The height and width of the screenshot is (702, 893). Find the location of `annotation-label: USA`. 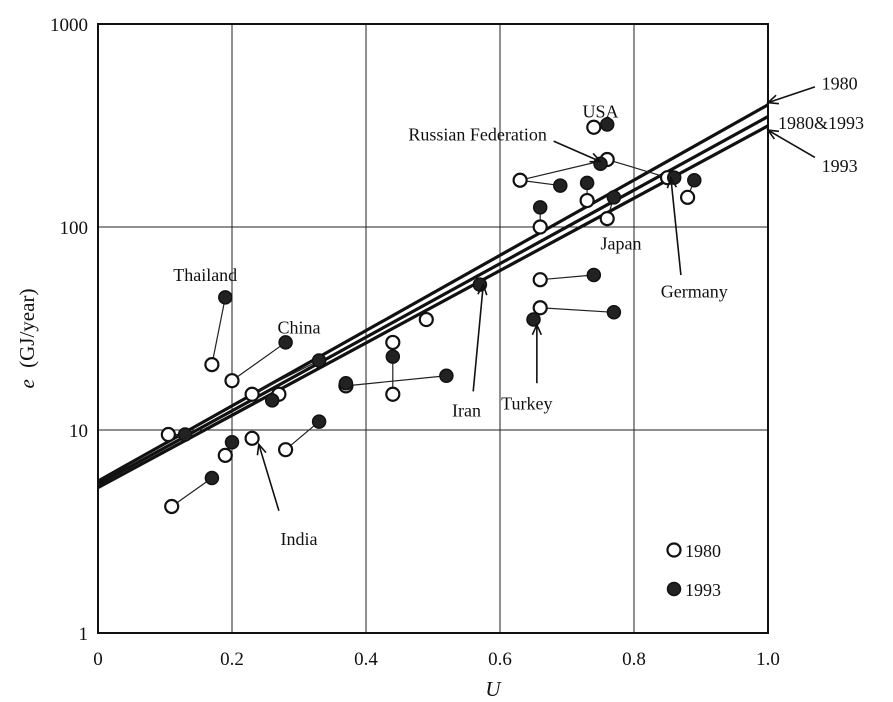

annotation-label: USA is located at coordinates (600, 112).